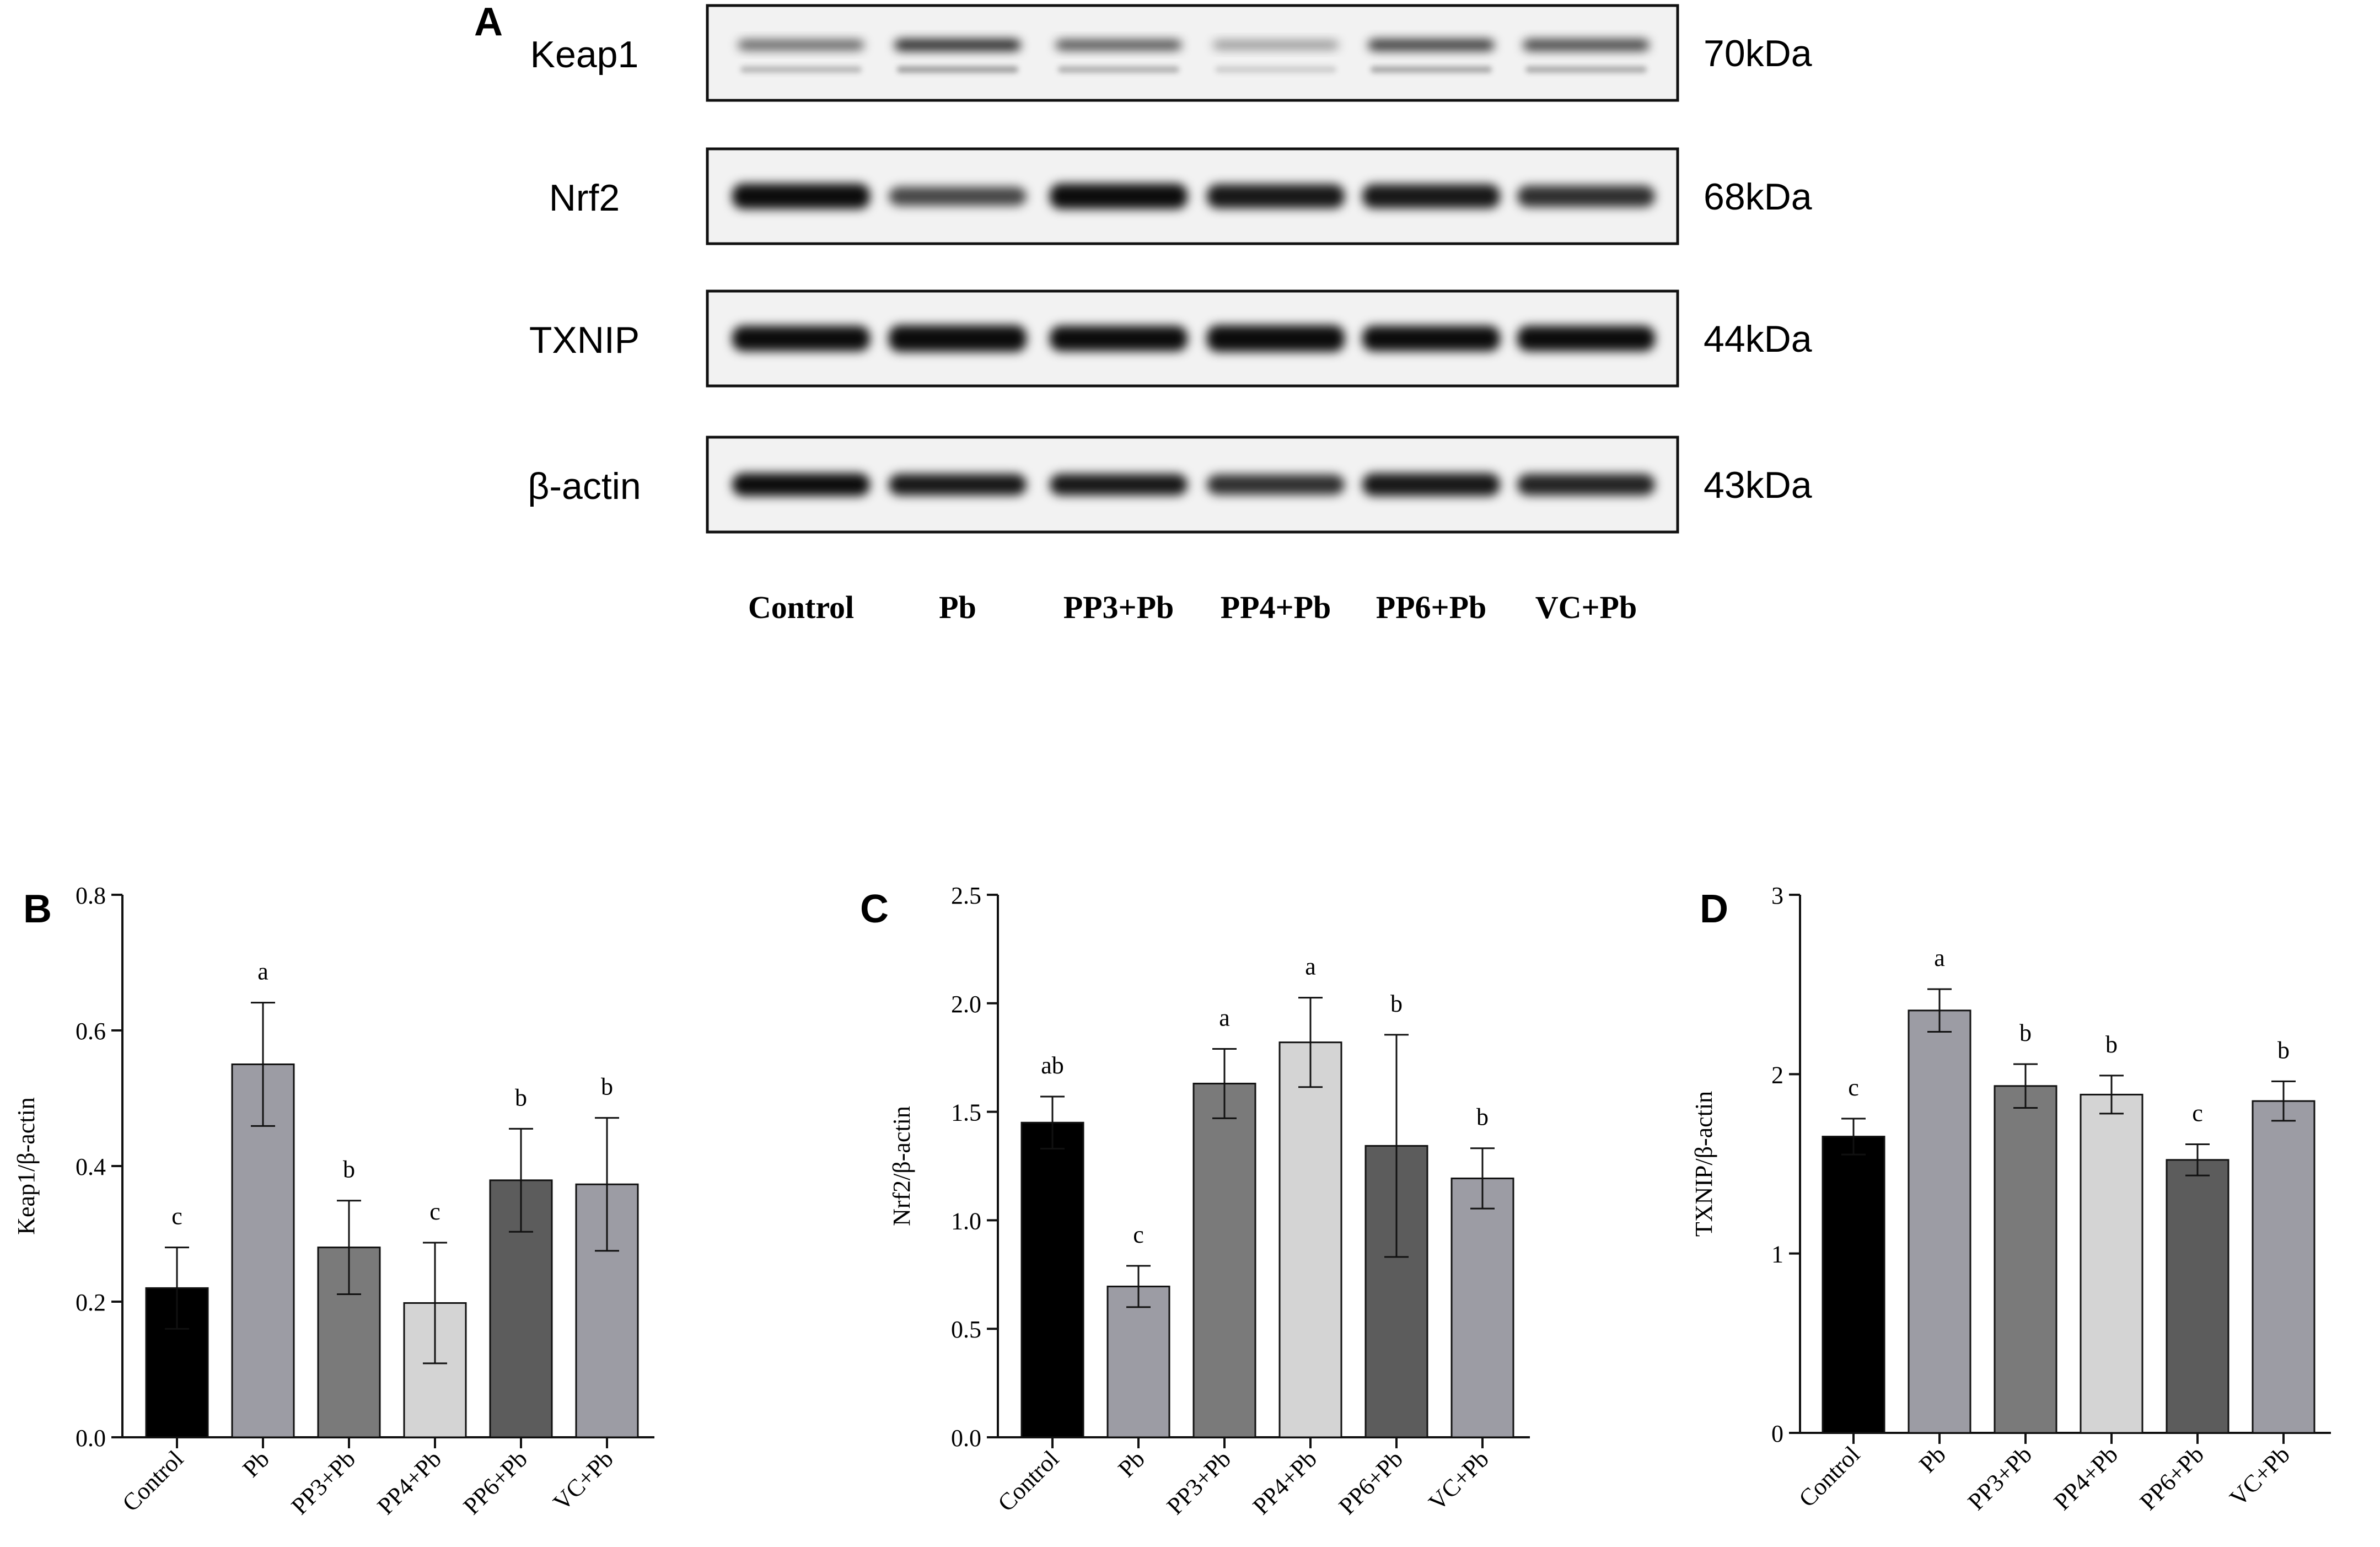 The width and height of the screenshot is (2380, 1547). I want to click on y-tick-label: 2, so click(1777, 1074).